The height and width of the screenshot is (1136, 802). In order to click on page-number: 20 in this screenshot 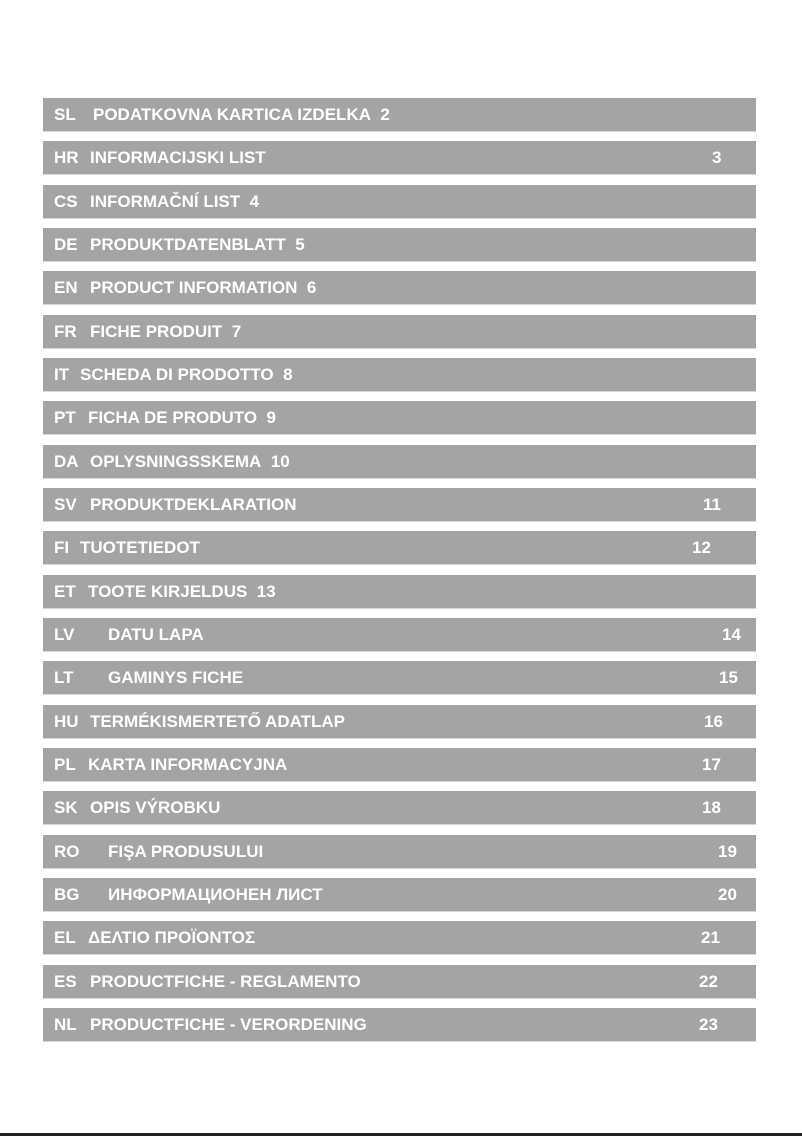, I will do `click(727, 894)`.